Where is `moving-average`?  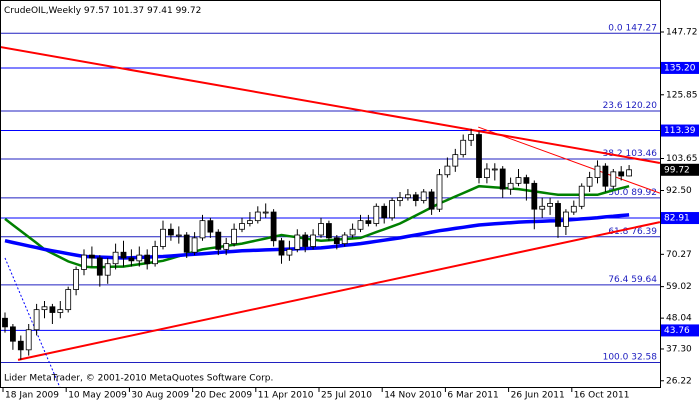 moving-average is located at coordinates (317, 236).